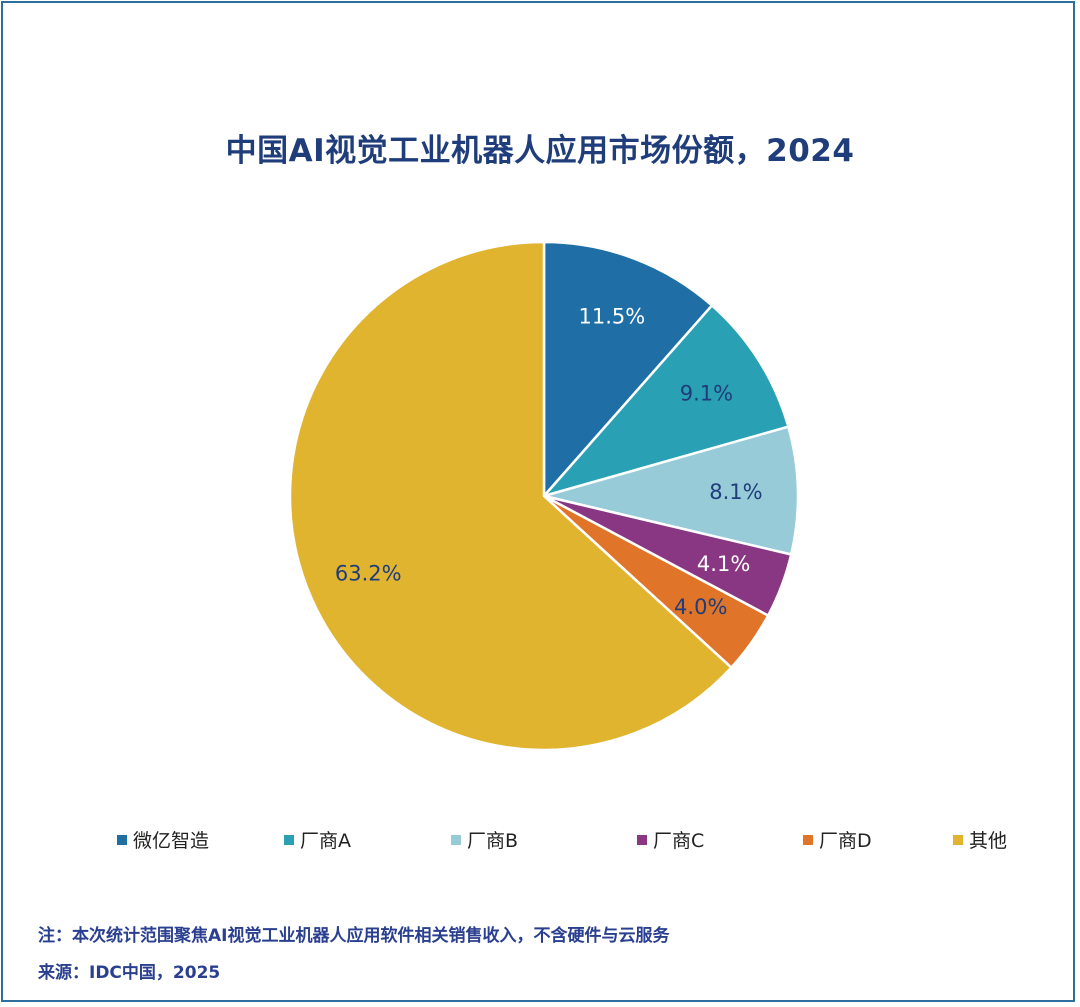 This screenshot has height=1007, width=1080. I want to click on legend-label-3: 厂商C, so click(679, 841).